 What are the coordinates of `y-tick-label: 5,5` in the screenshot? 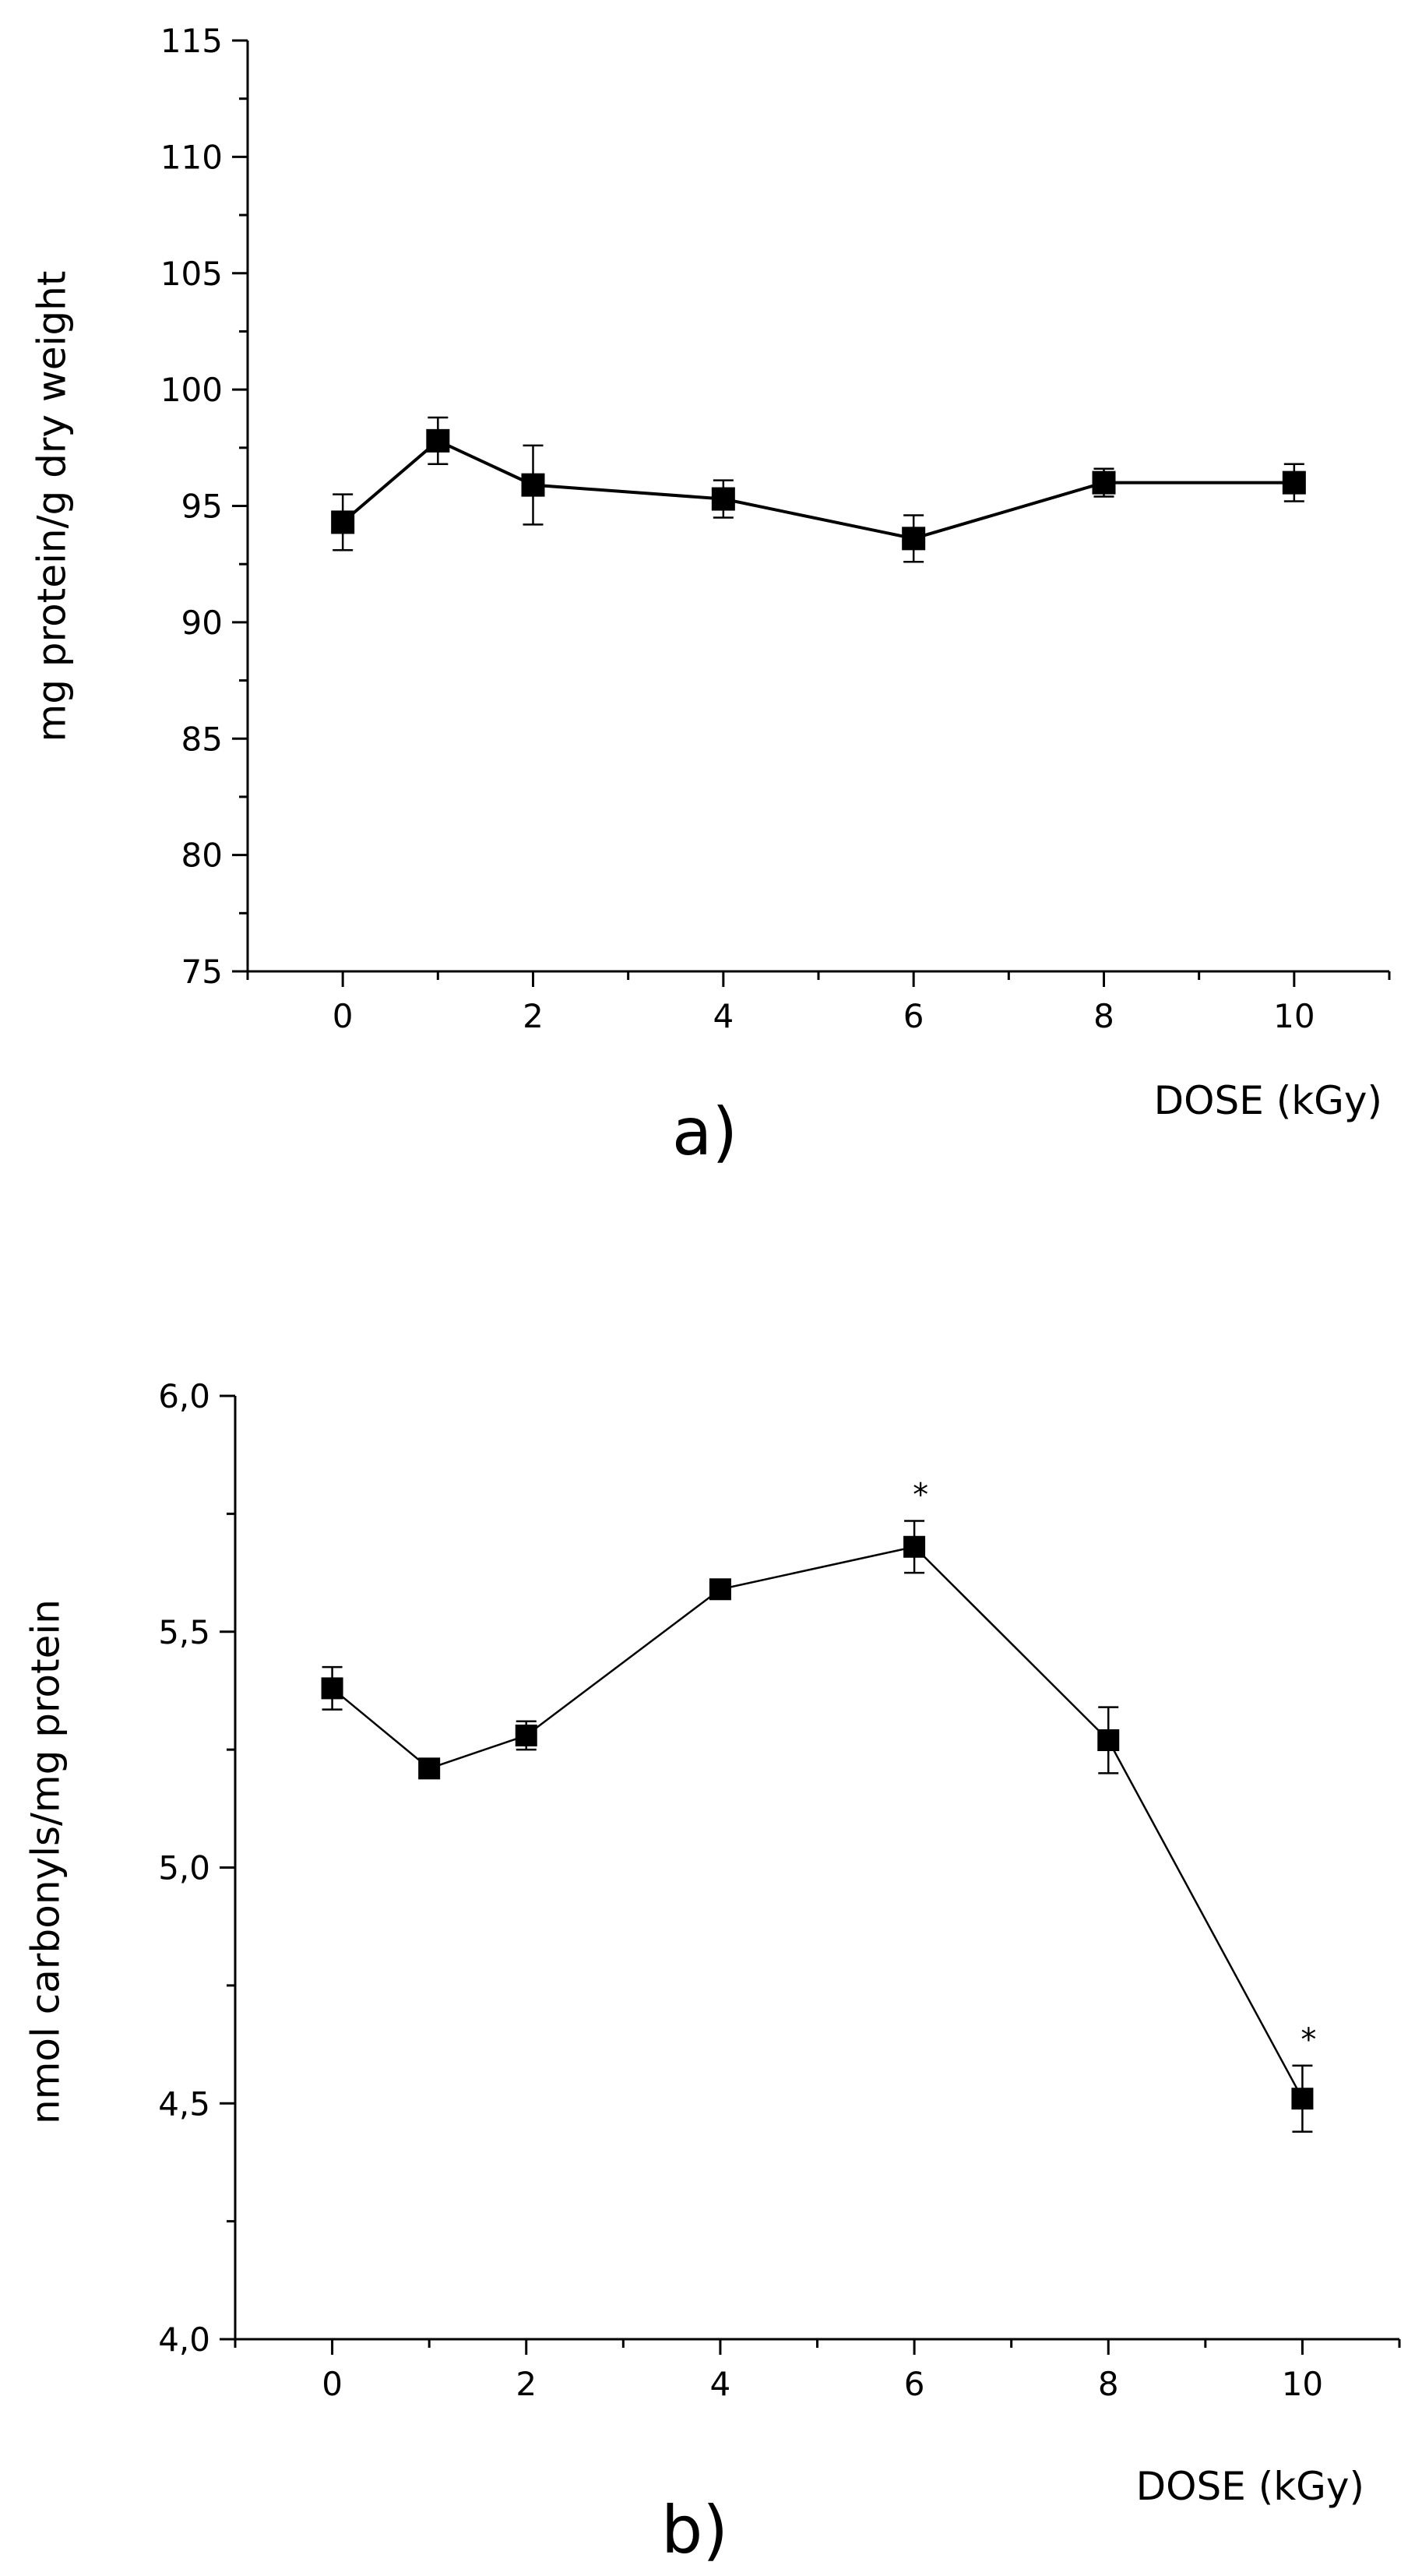 It's located at (184, 1632).